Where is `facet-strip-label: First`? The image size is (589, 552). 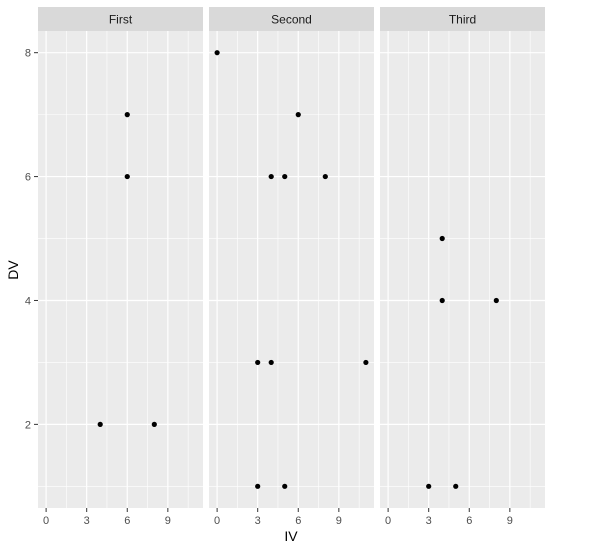
facet-strip-label: First is located at coordinates (121, 20).